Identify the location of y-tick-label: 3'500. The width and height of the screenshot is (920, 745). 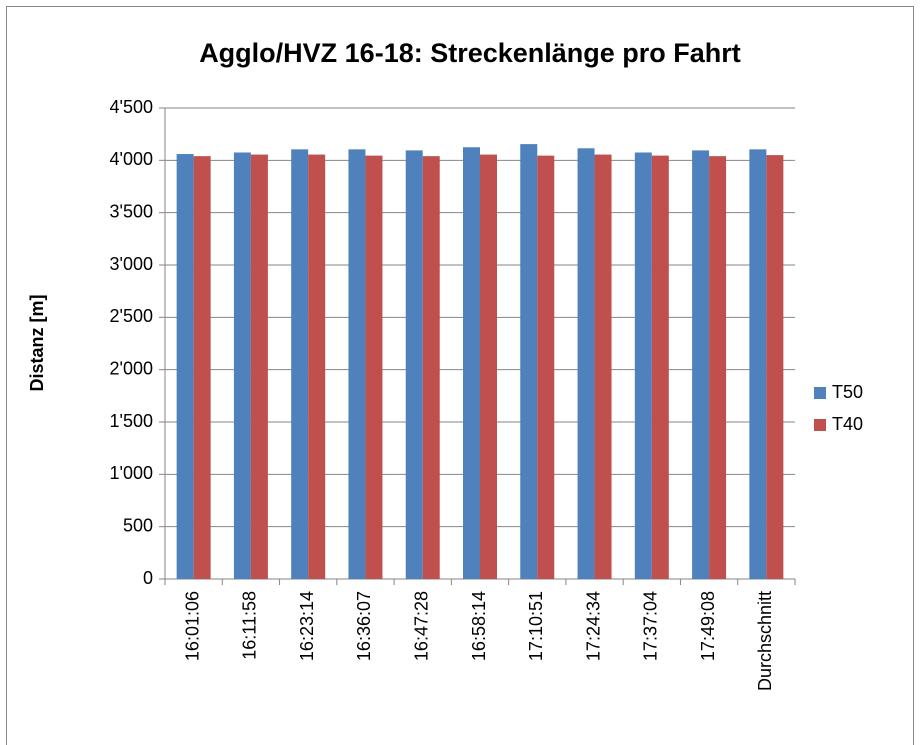
(131, 211).